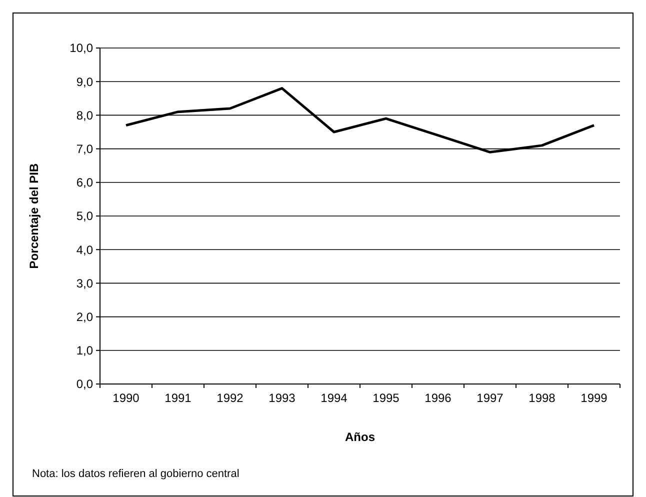  What do you see at coordinates (490, 398) in the screenshot?
I see `x-tick-label: 1997` at bounding box center [490, 398].